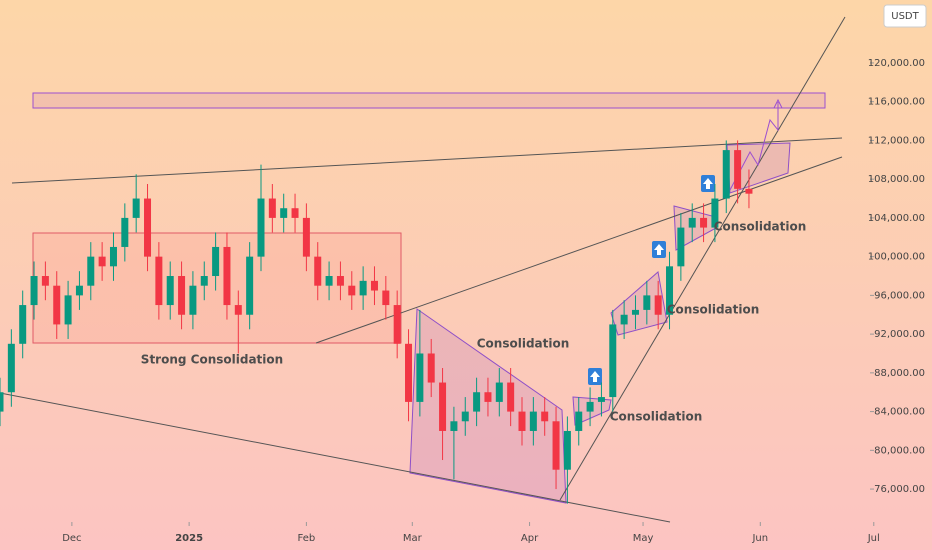 This screenshot has width=932, height=550. What do you see at coordinates (429, 100) in the screenshot?
I see `resistance-zone` at bounding box center [429, 100].